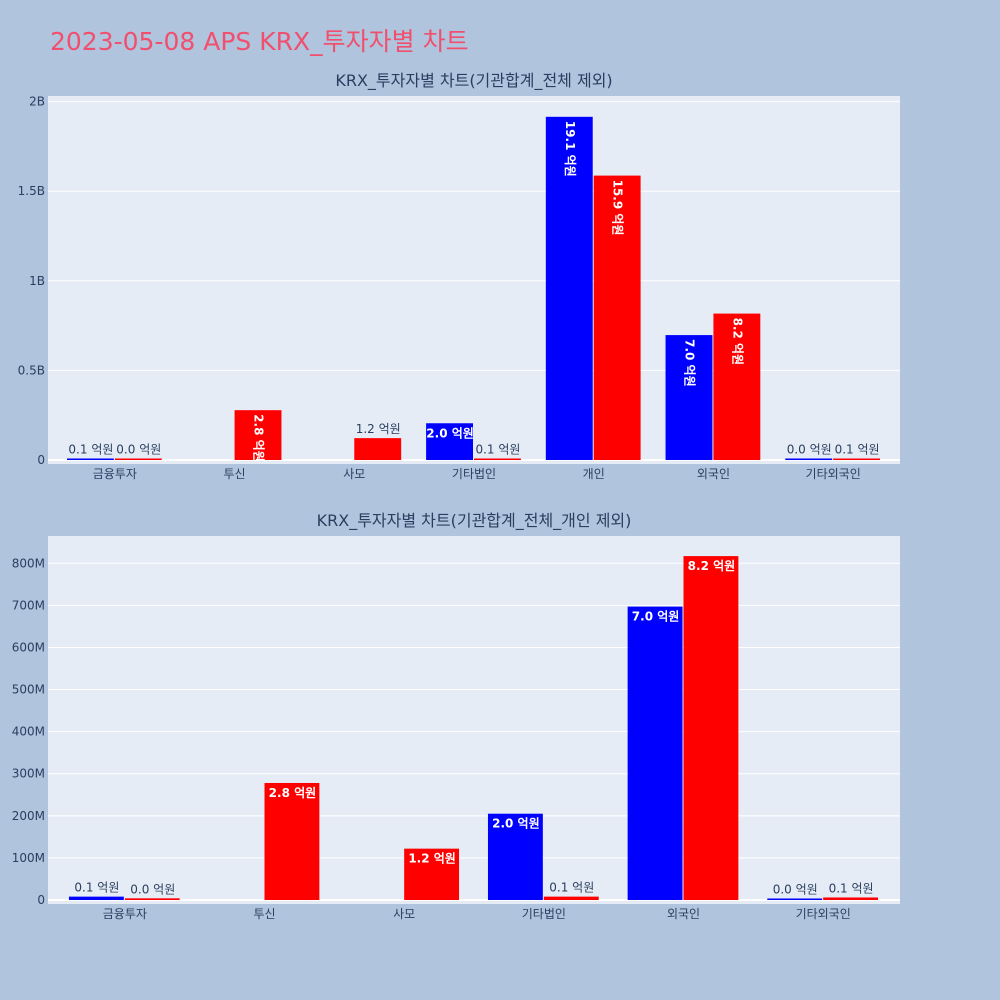 The height and width of the screenshot is (1000, 1000). I want to click on y-tick-label: 700M, so click(28, 605).